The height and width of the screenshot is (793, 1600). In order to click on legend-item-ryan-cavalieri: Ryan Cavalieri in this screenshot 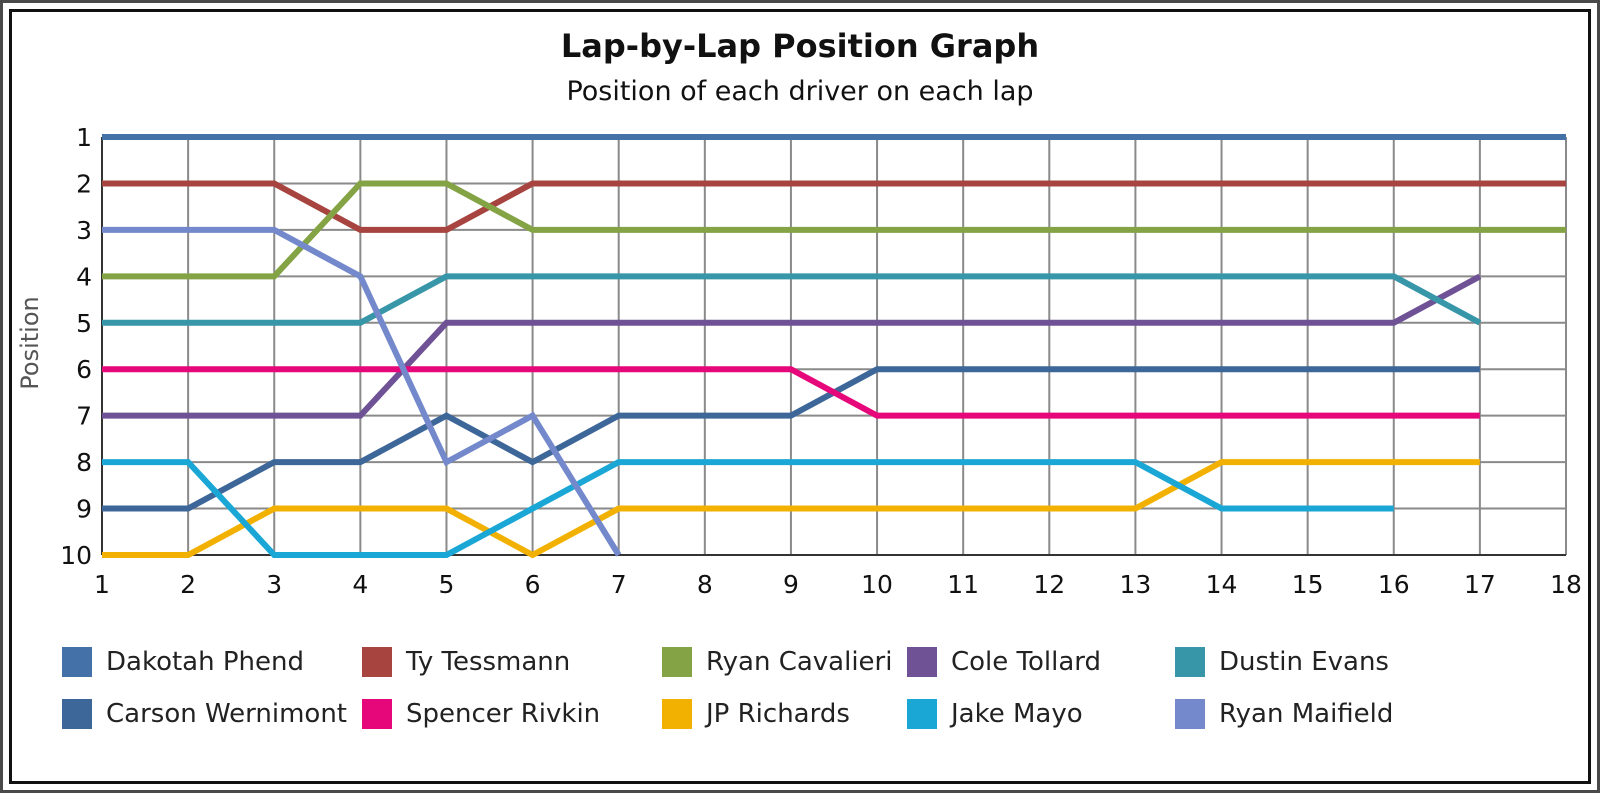, I will do `click(784, 662)`.